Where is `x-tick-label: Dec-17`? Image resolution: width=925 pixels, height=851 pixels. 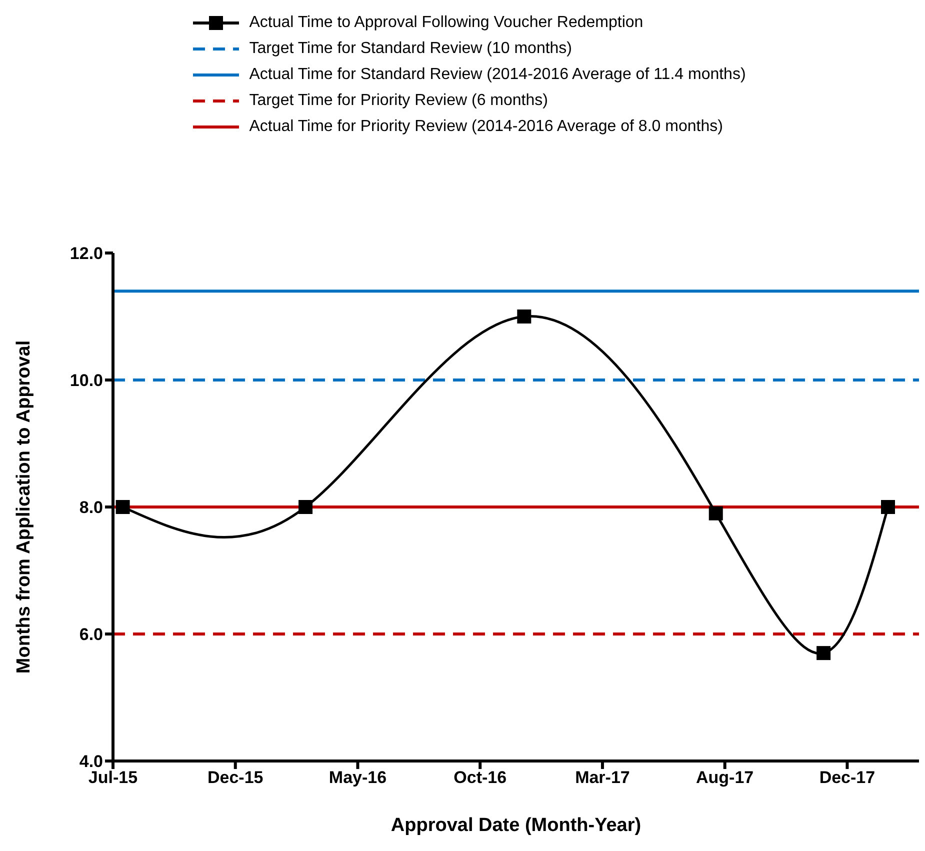
x-tick-label: Dec-17 is located at coordinates (847, 778).